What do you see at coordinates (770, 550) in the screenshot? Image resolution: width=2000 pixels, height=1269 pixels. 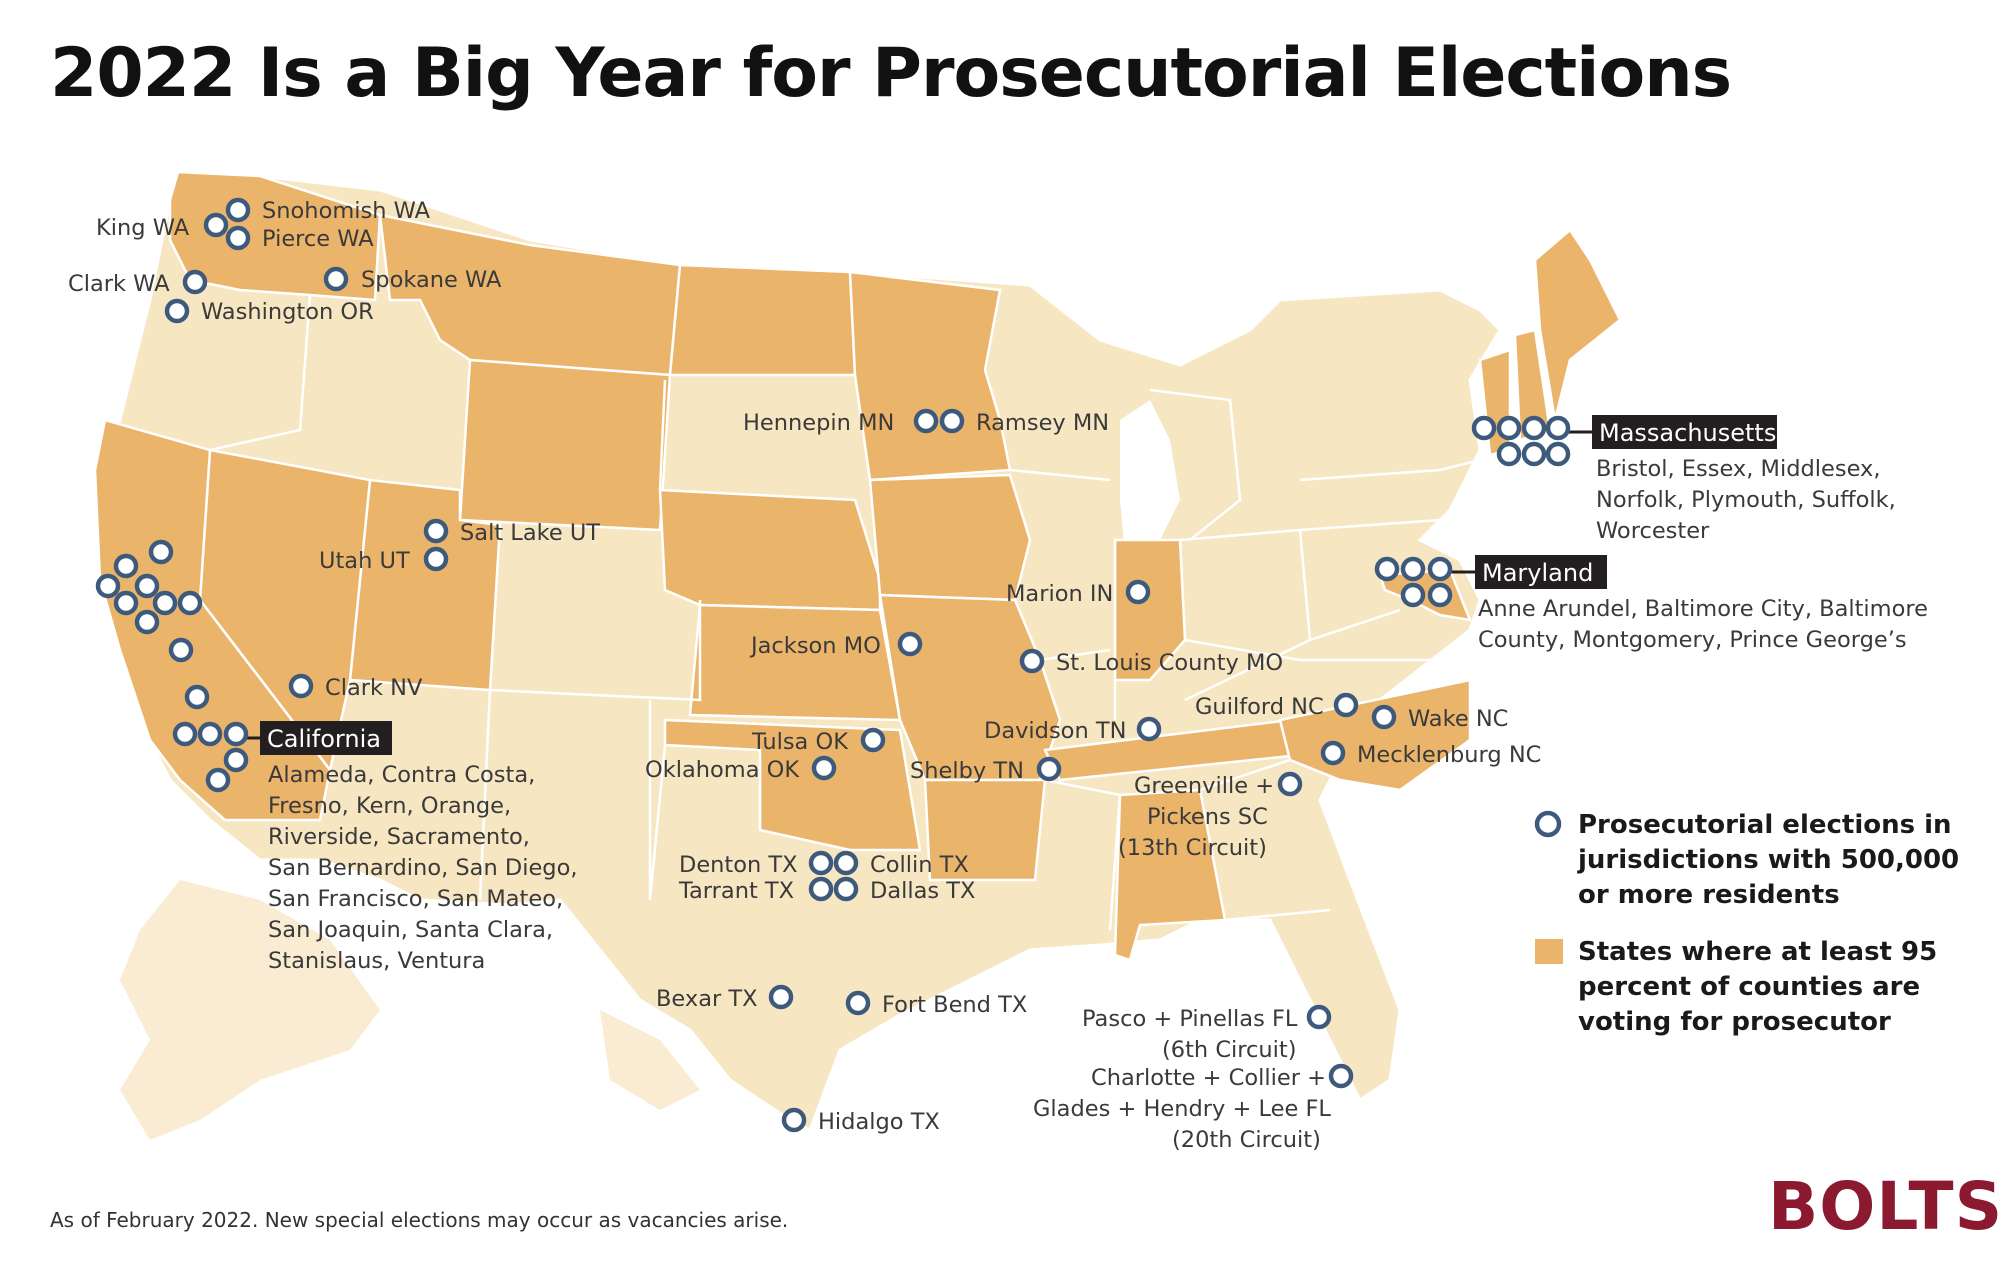 I see `state-nebraska` at bounding box center [770, 550].